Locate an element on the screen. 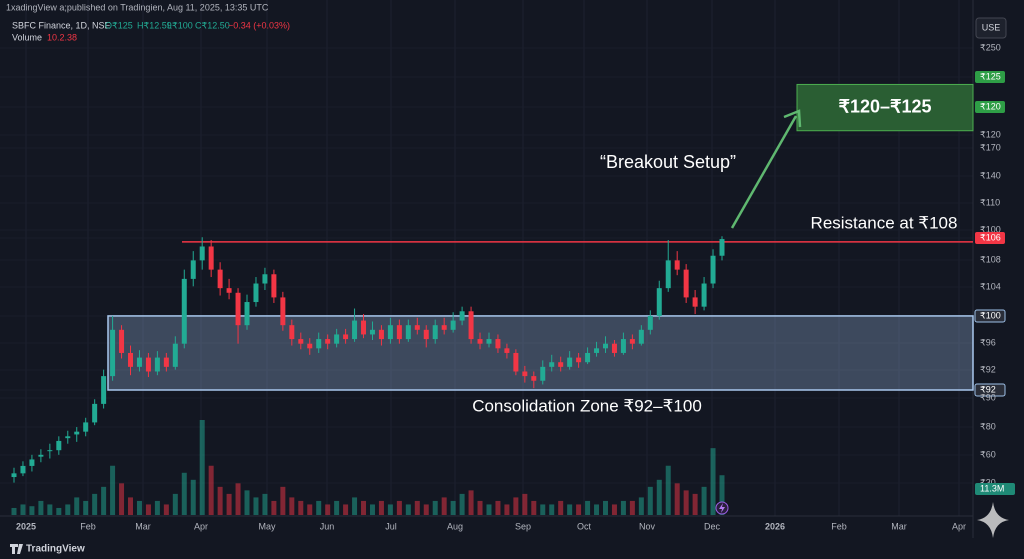 The image size is (1024, 559). y-tick-label: ₹125 is located at coordinates (990, 76).